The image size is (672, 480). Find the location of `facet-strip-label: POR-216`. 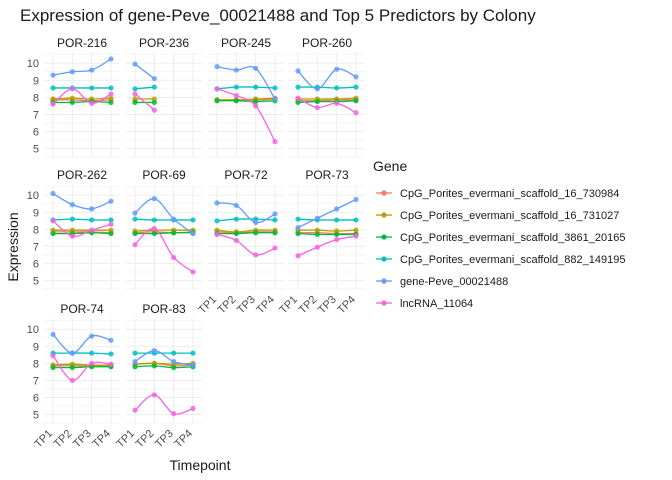

facet-strip-label: POR-216 is located at coordinates (82, 43).